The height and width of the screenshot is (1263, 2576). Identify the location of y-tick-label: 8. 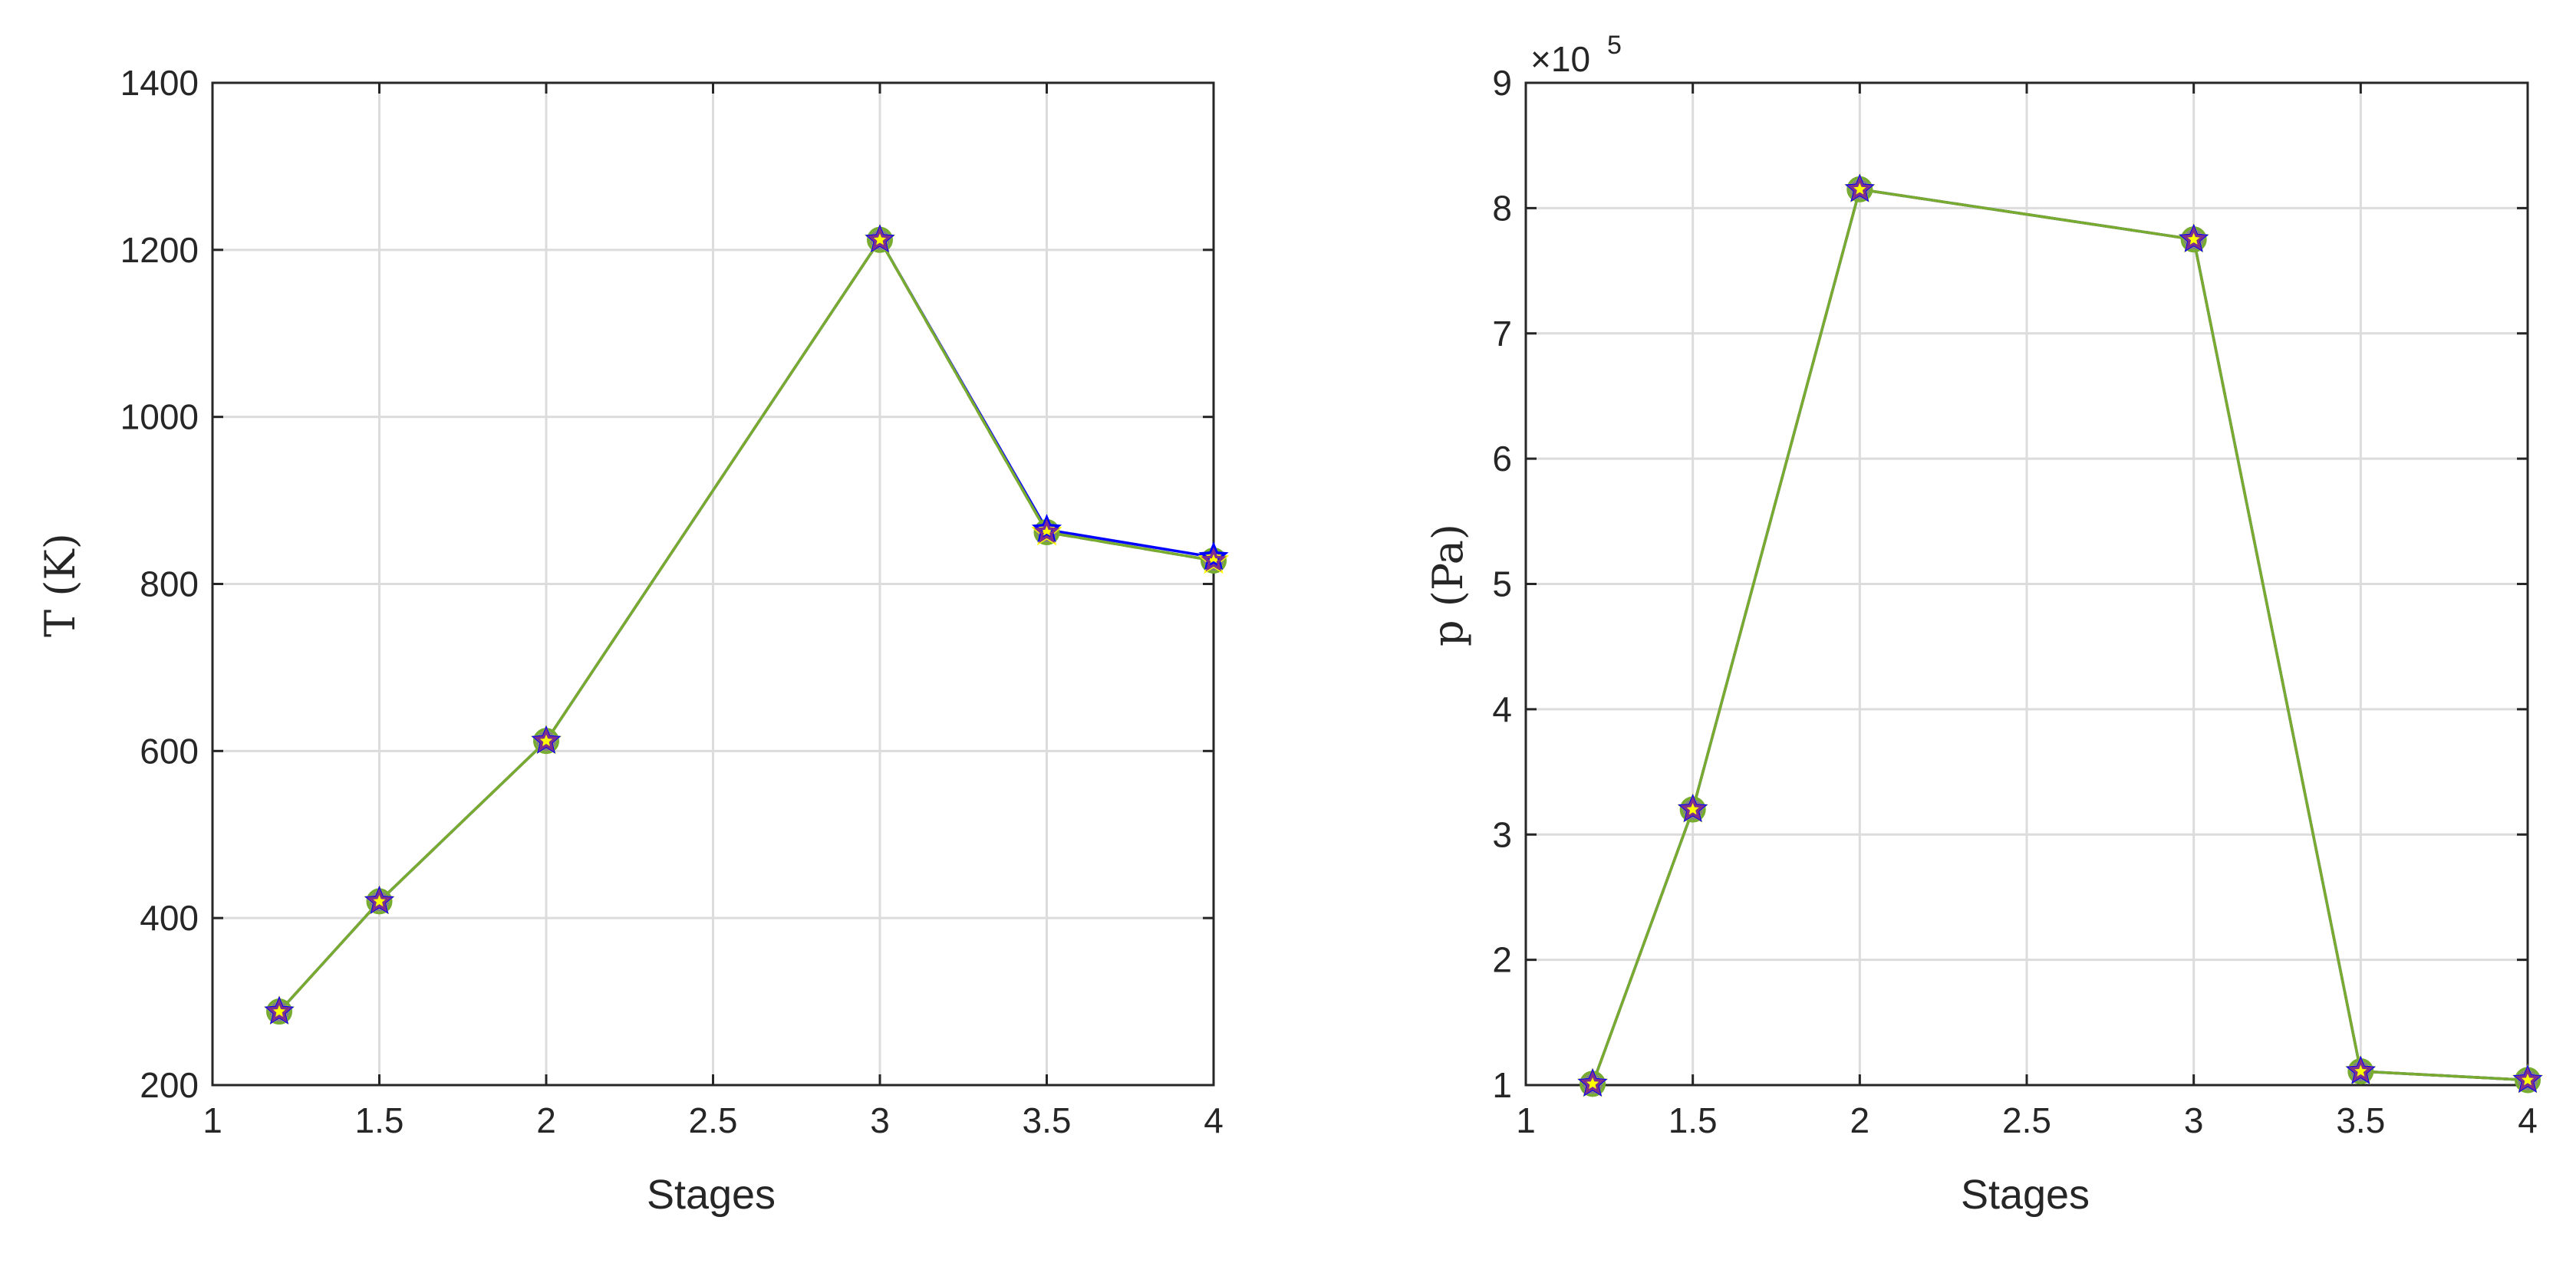
(1502, 208).